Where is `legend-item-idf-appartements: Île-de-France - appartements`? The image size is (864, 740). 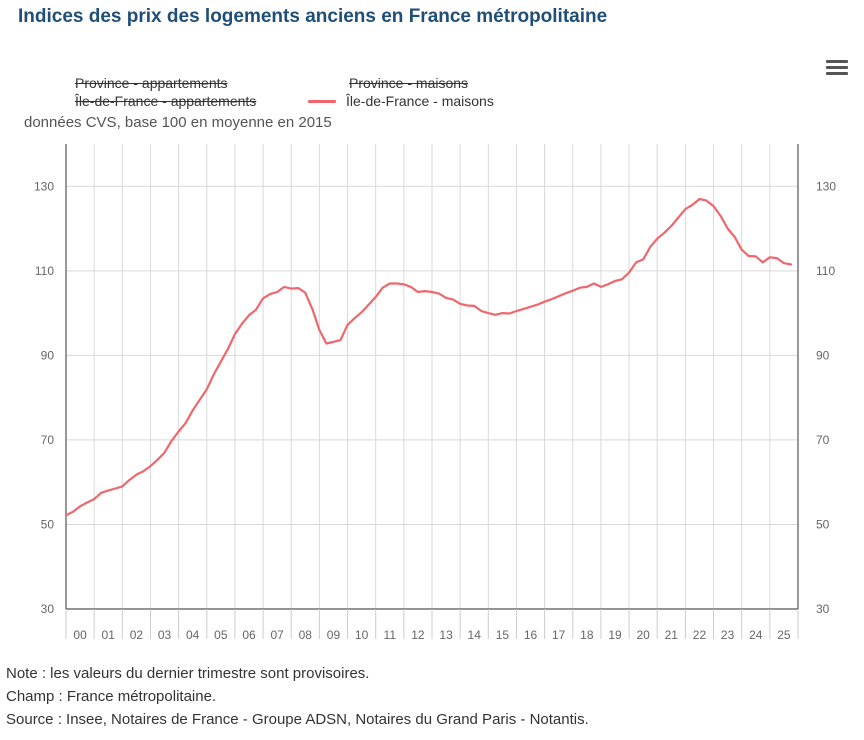
legend-item-idf-appartements: Île-de-France - appartements is located at coordinates (165, 101).